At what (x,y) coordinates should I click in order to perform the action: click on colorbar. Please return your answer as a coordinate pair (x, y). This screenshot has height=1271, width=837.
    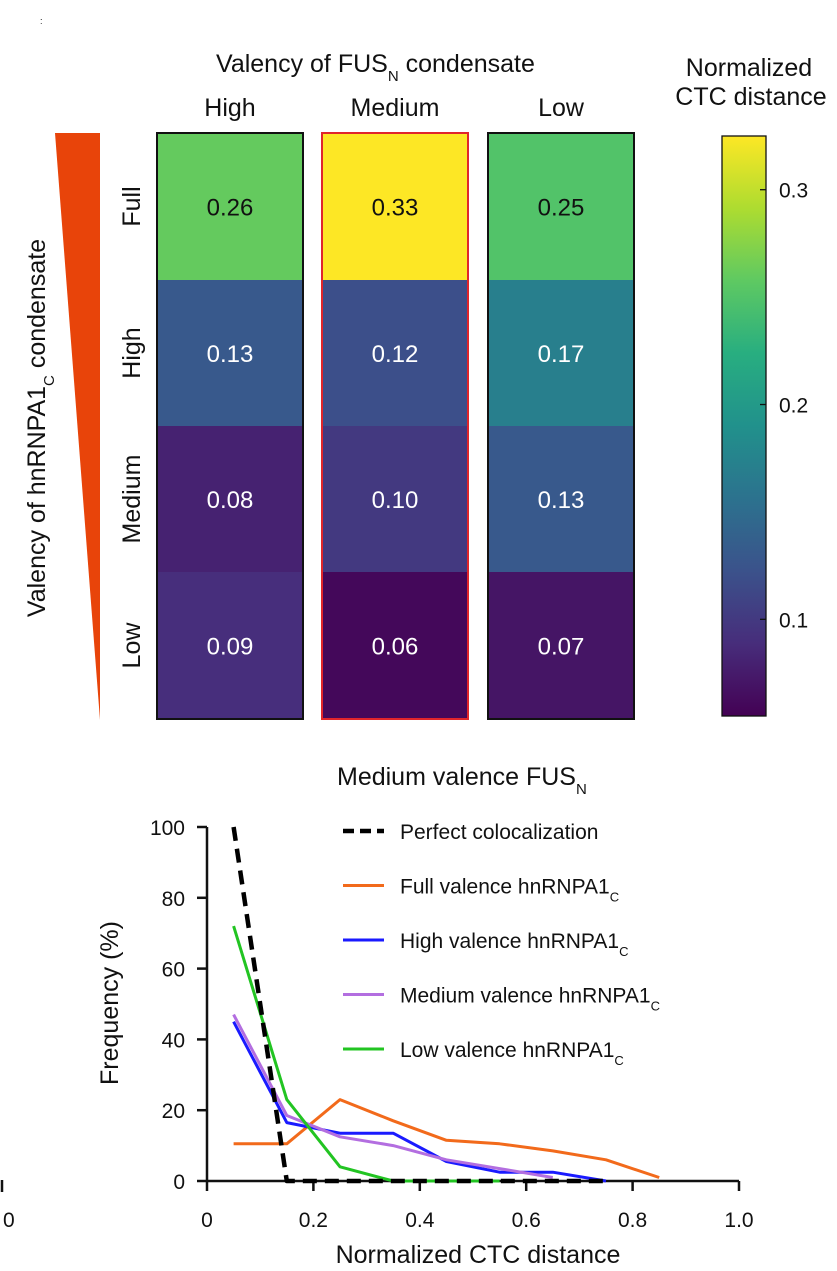
    Looking at the image, I should click on (744, 426).